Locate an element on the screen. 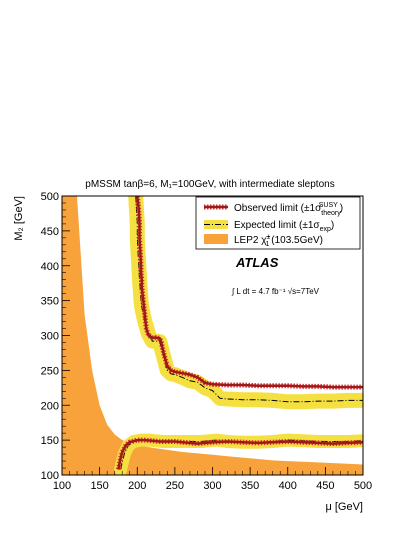 This screenshot has width=415, height=537. legend-entry-observed: Observed limit (±1σtheorySUSY) is located at coordinates (273, 209).